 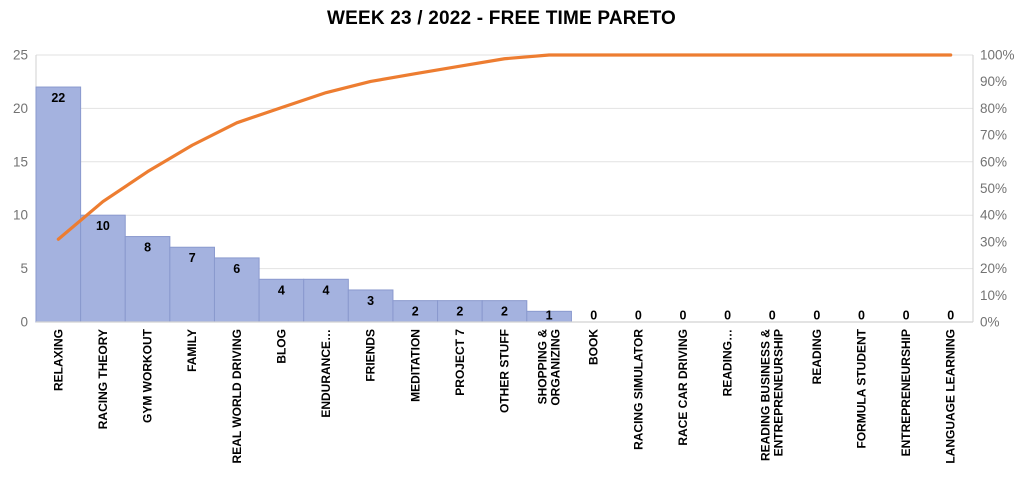 I want to click on y-axis-tick-label: 20, so click(x=20, y=108).